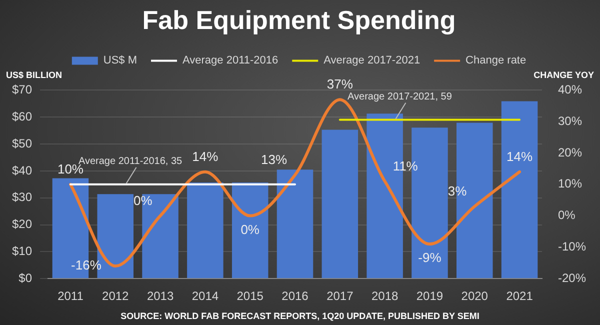 The image size is (600, 325). What do you see at coordinates (22, 170) in the screenshot?
I see `y-tick-label: $40` at bounding box center [22, 170].